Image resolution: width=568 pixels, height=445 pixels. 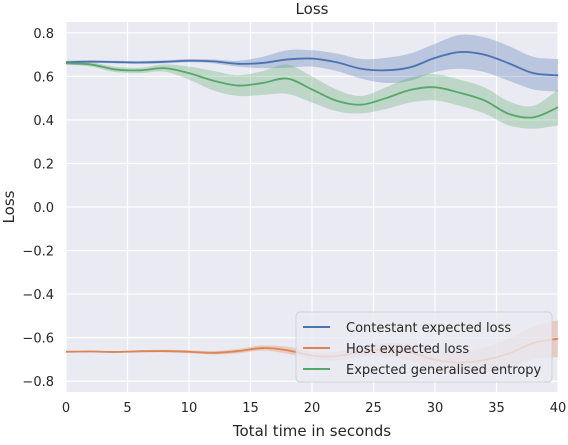 I want to click on x-tick-label: 5, so click(x=127, y=408).